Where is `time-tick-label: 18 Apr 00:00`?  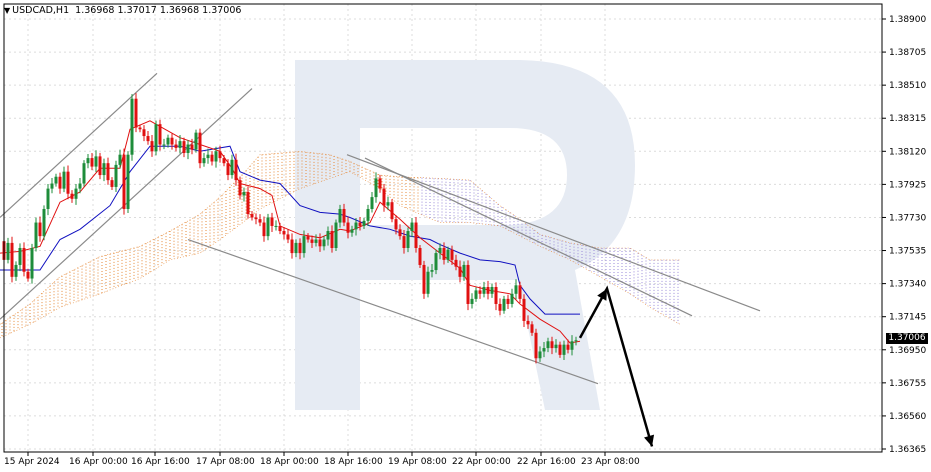
time-tick-label: 18 Apr 00:00 is located at coordinates (289, 462).